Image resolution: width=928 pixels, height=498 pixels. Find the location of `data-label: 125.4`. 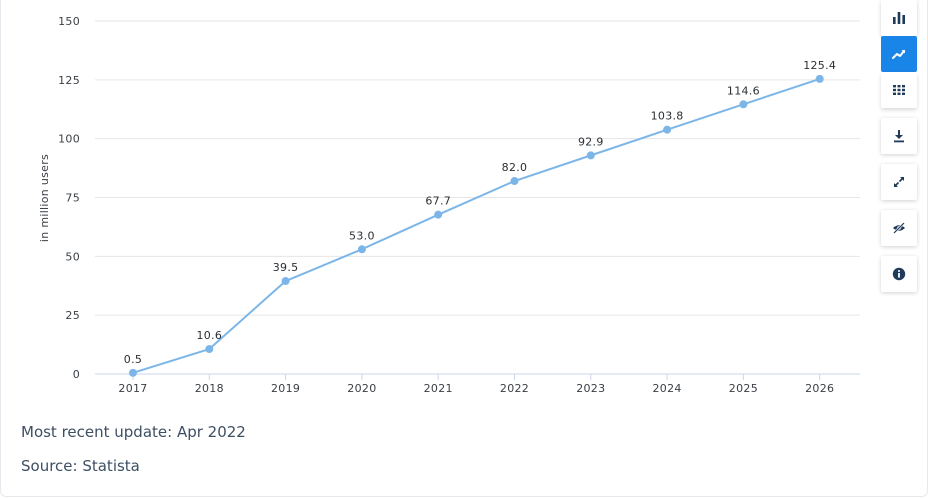

data-label: 125.4 is located at coordinates (819, 65).